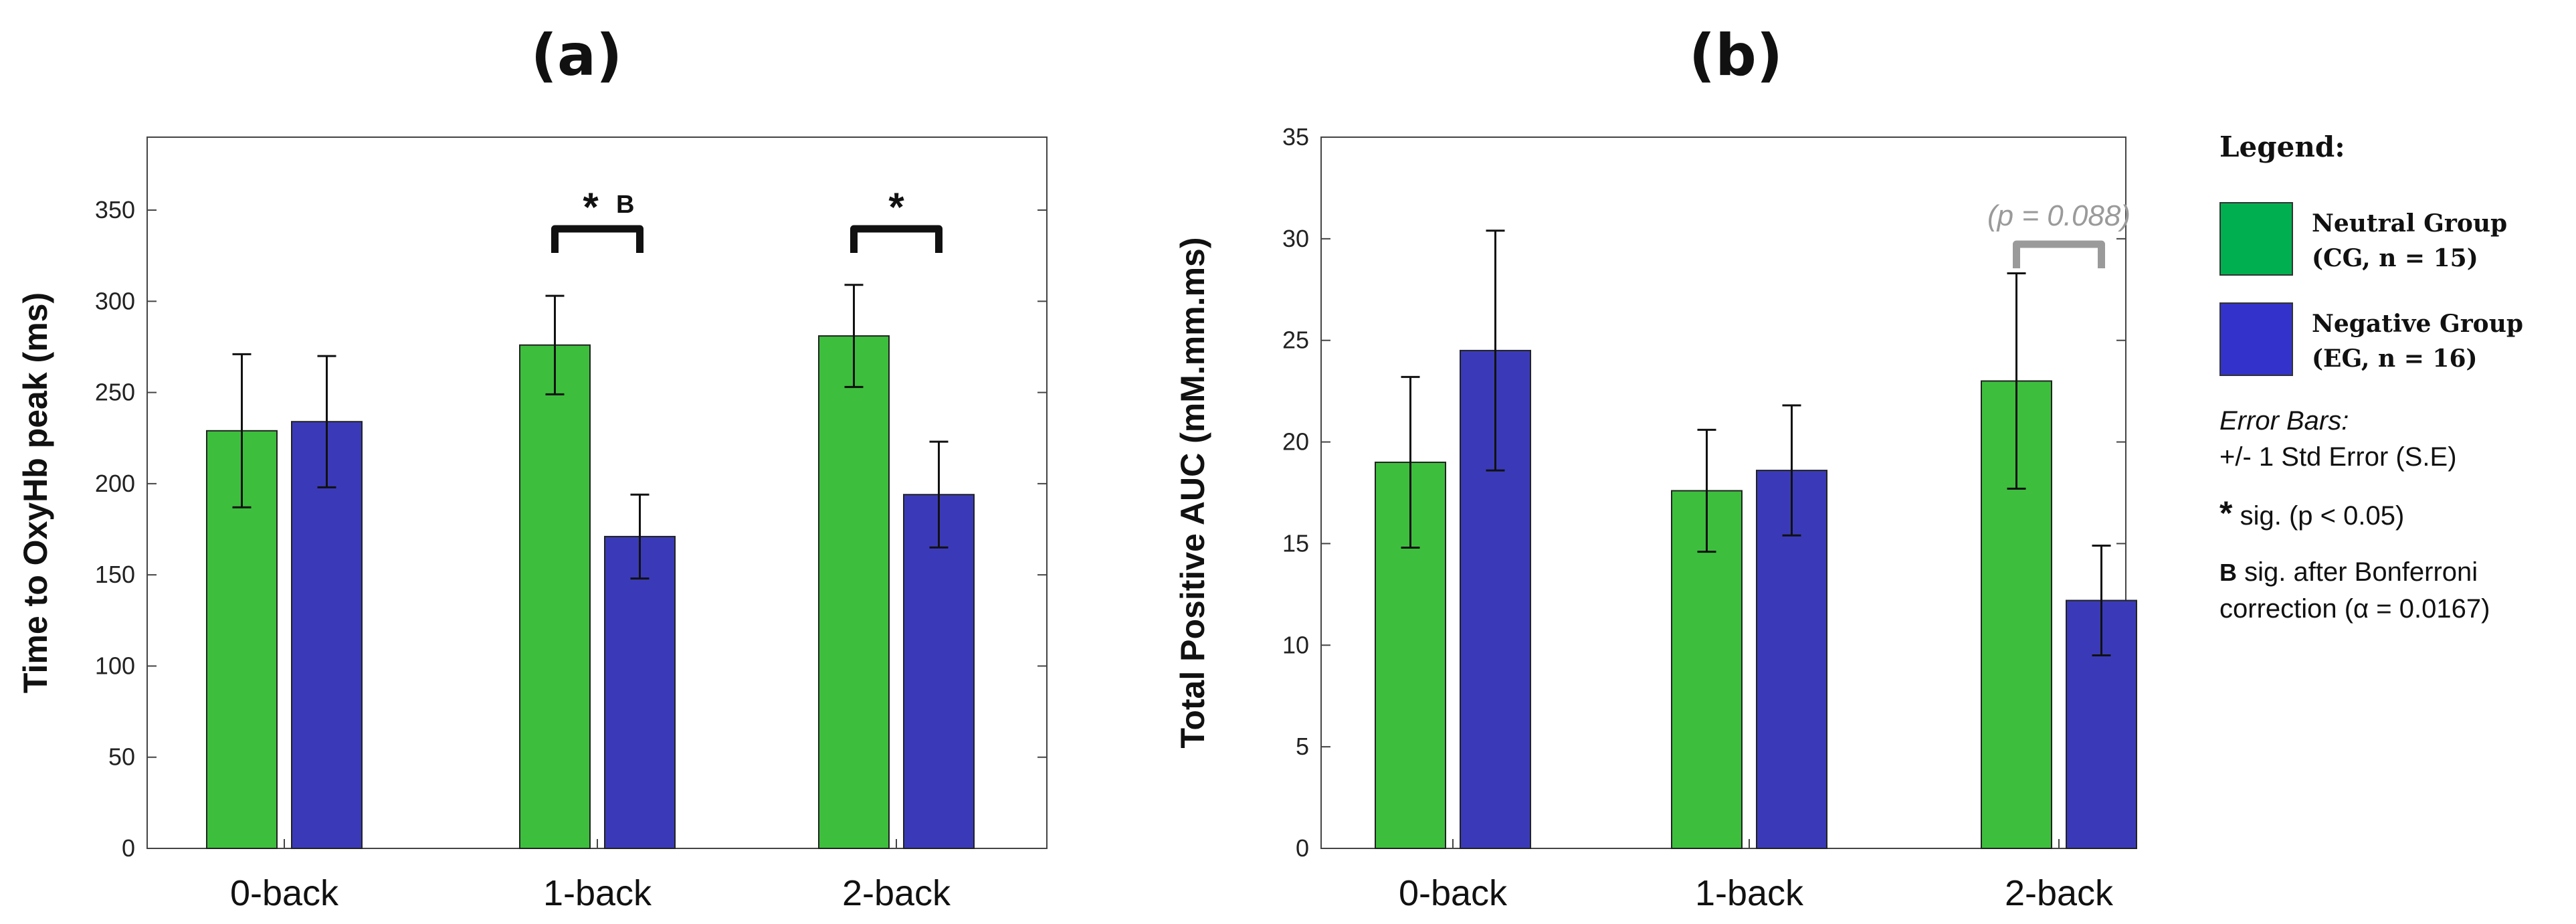 The height and width of the screenshot is (924, 2576). I want to click on b-text-1: sig. after Bonferroni, so click(2361, 572).